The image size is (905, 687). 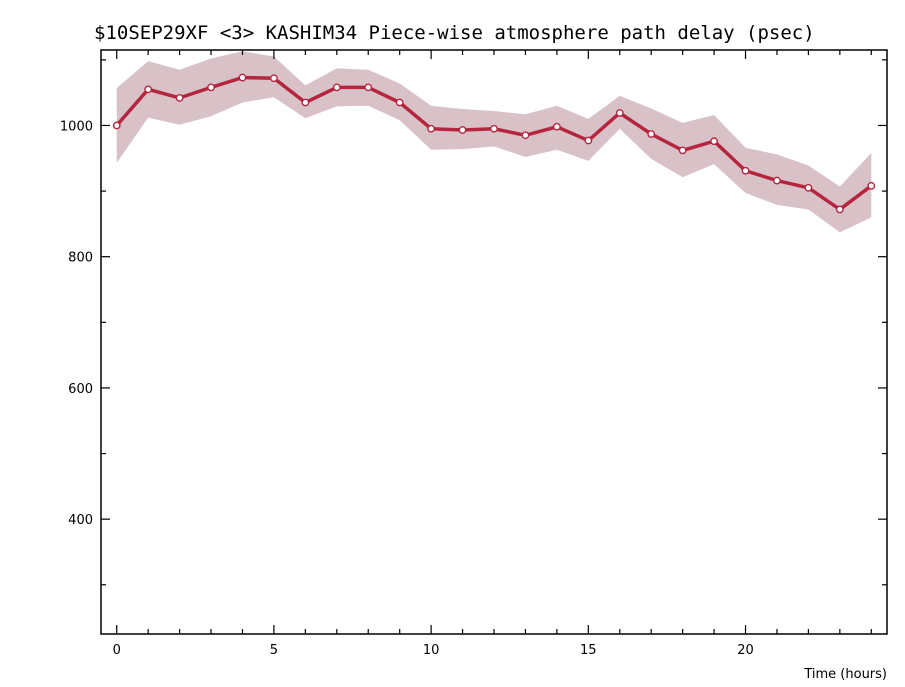 I want to click on x-tick-label: 5, so click(x=274, y=650).